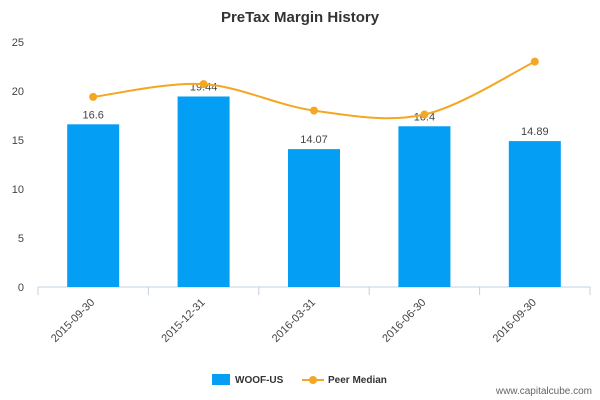 This screenshot has height=400, width=600. I want to click on source-credit: www.capitalcube.com, so click(543, 391).